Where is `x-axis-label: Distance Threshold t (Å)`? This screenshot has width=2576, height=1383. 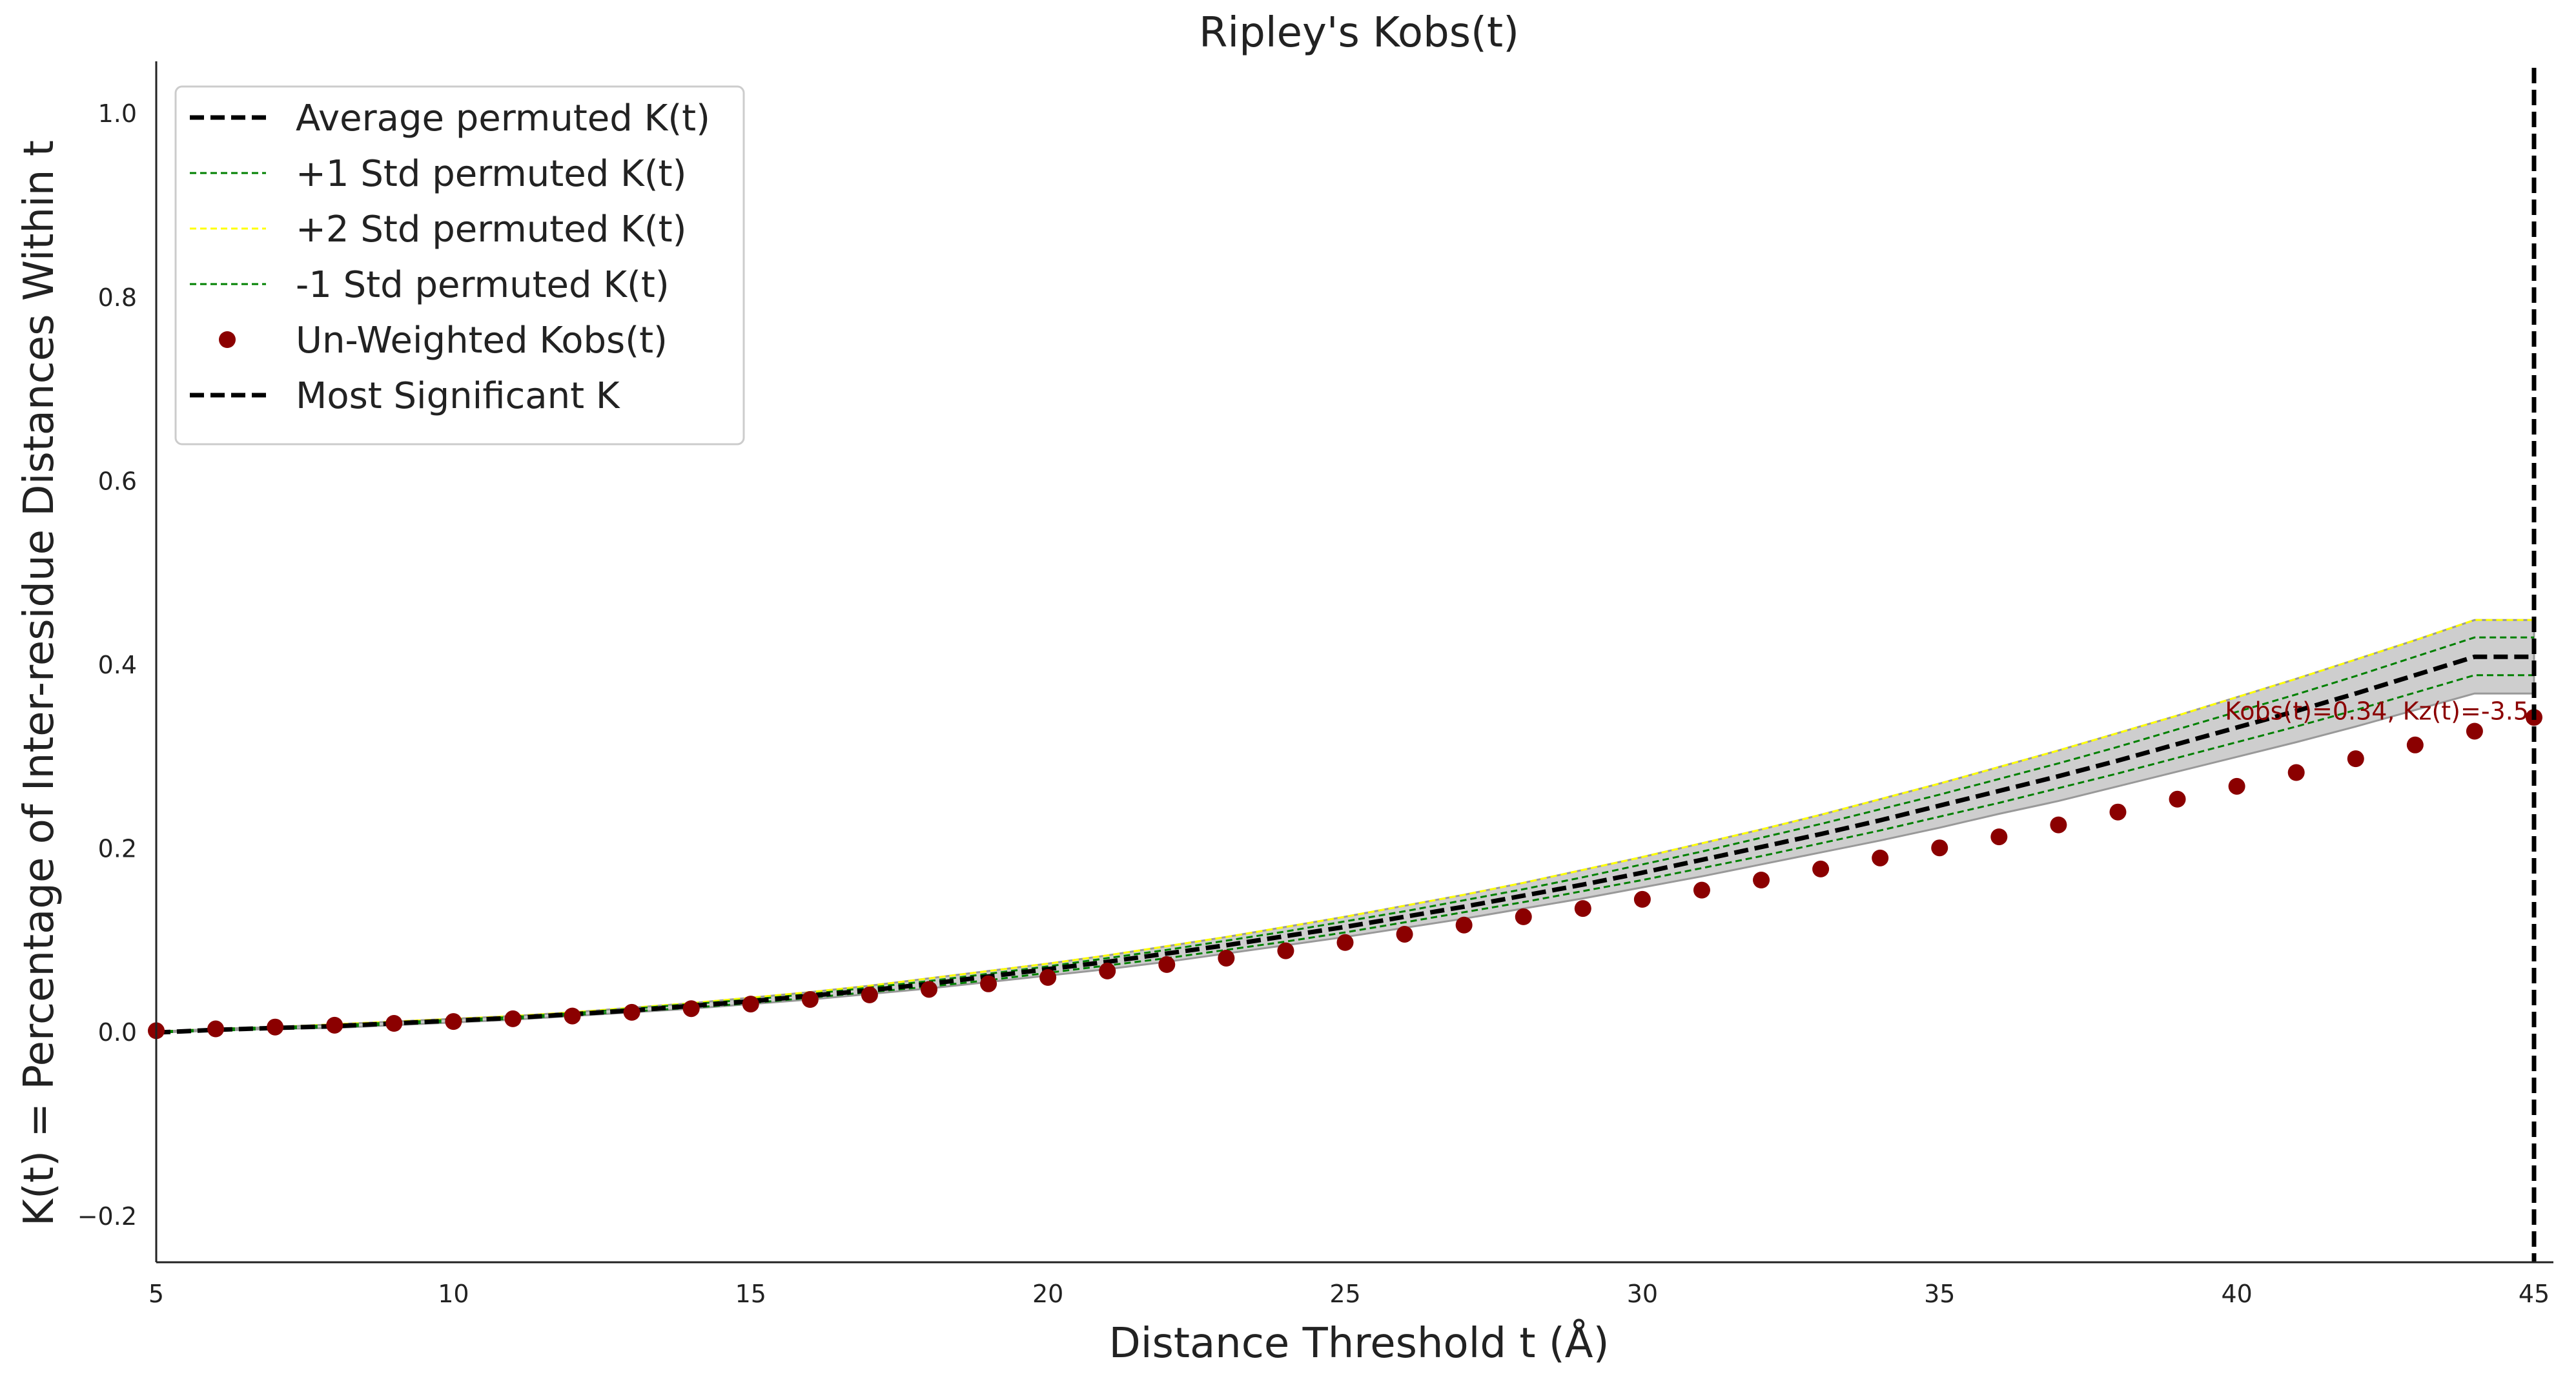
x-axis-label: Distance Threshold t (Å) is located at coordinates (1359, 1343).